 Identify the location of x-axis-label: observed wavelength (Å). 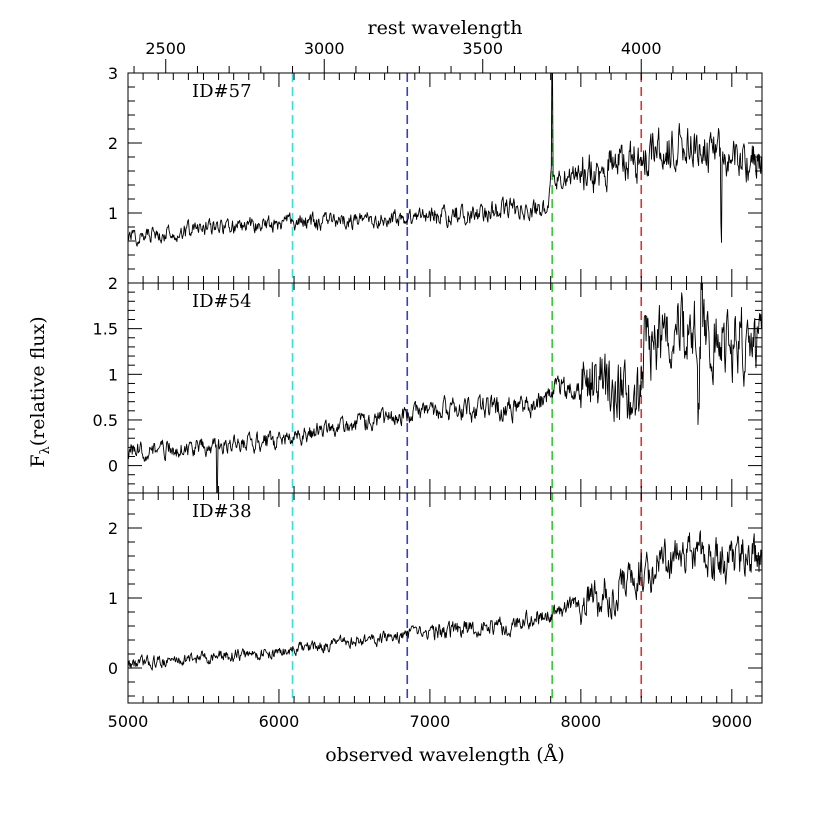
(445, 755).